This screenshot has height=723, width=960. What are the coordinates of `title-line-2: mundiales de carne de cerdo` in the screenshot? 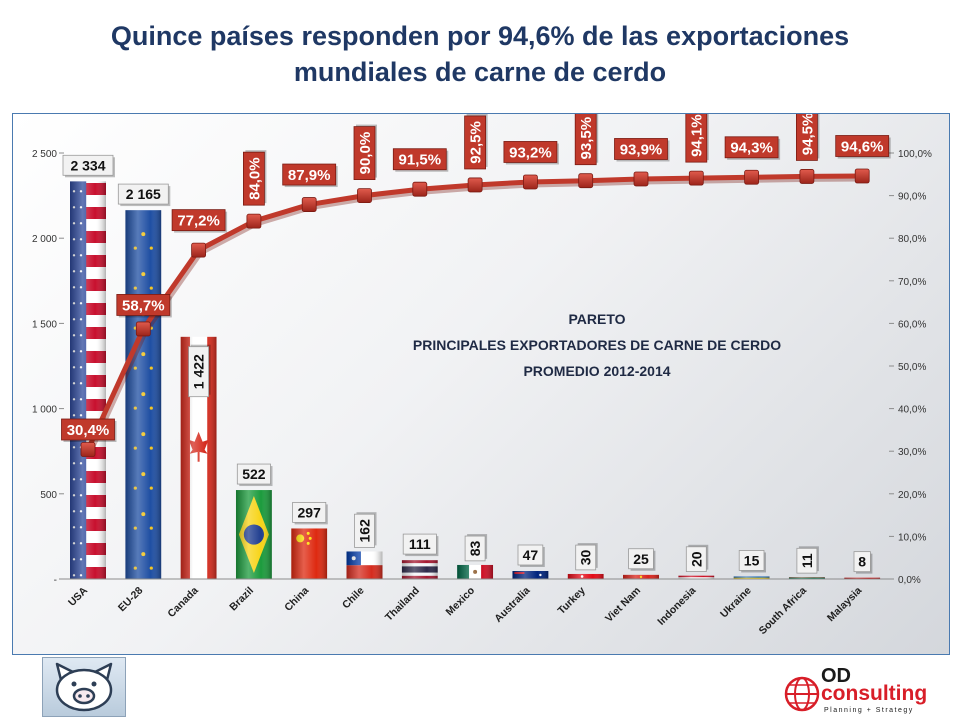 It's located at (480, 72).